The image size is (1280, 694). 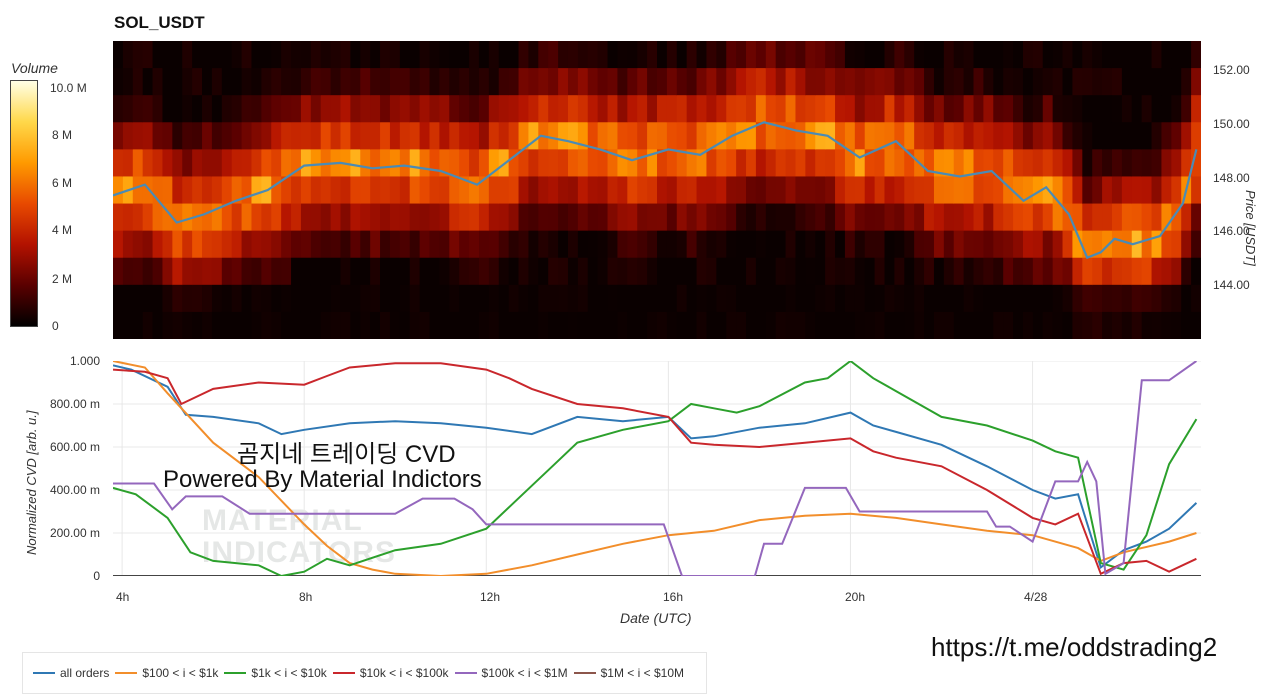 What do you see at coordinates (855, 597) in the screenshot?
I see `x-tick: 20h` at bounding box center [855, 597].